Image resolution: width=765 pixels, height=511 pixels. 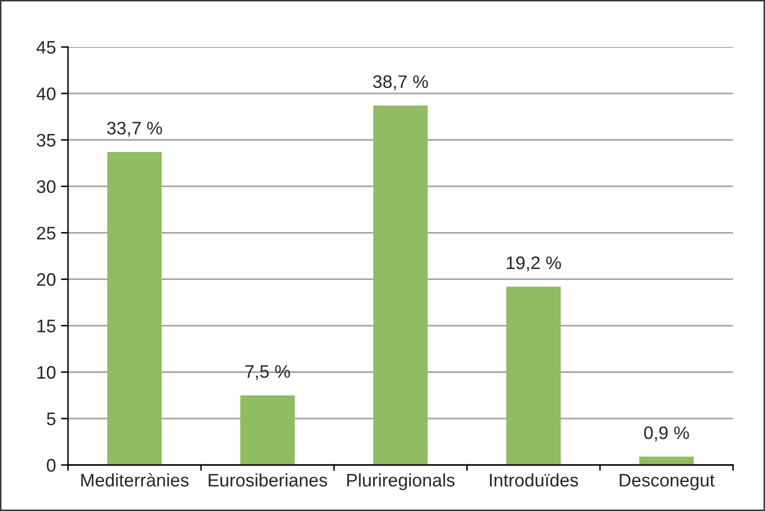 I want to click on y-tick-label: 0, so click(x=51, y=465).